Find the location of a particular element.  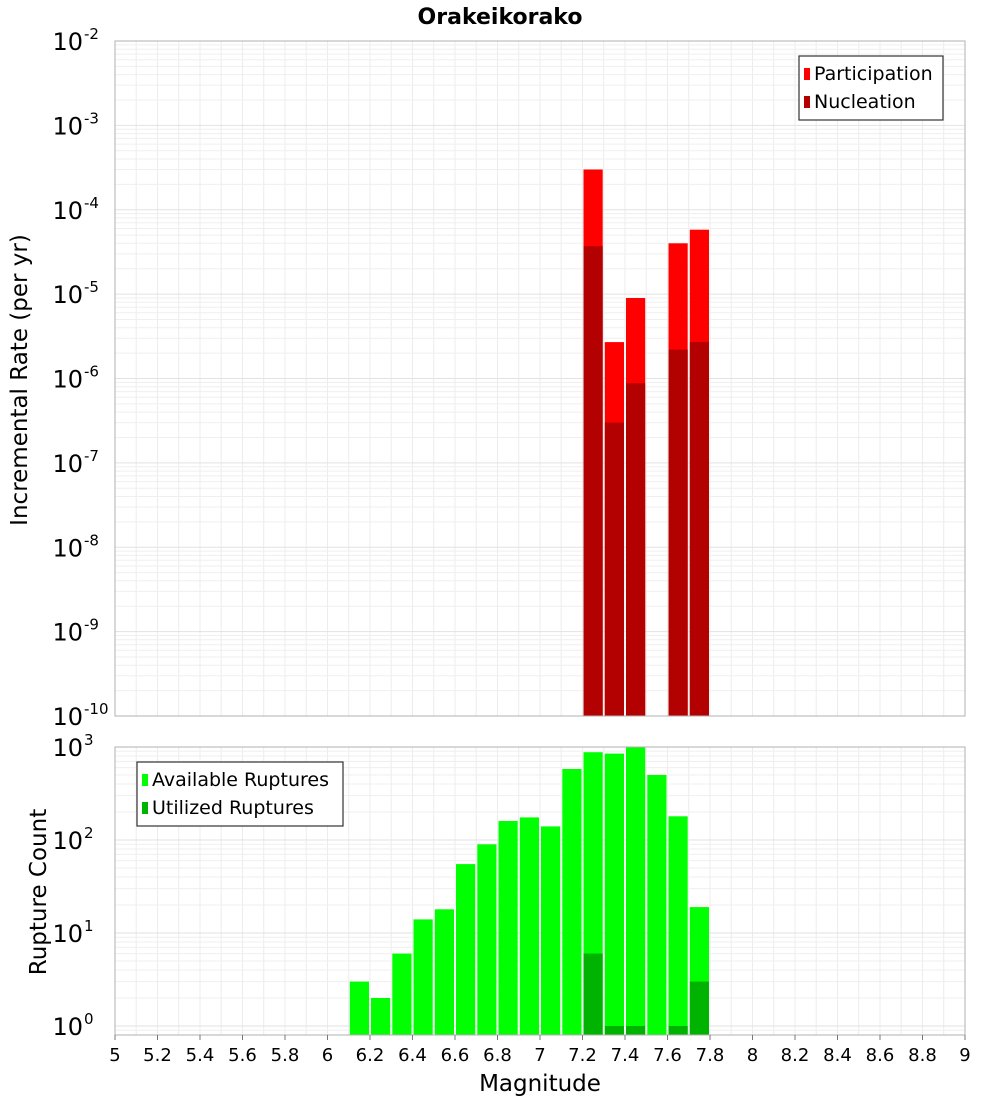

x-tick-label: 9 is located at coordinates (964, 1055).